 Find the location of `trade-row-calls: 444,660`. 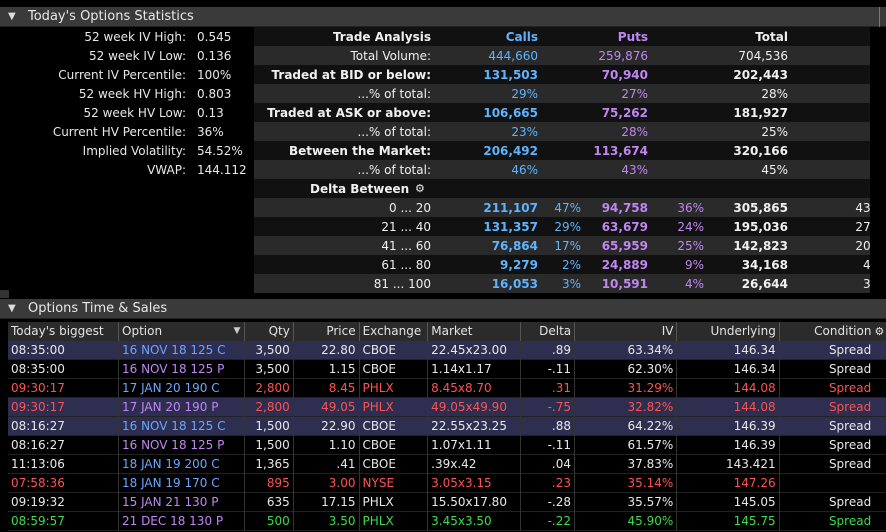

trade-row-calls: 444,660 is located at coordinates (513, 56).